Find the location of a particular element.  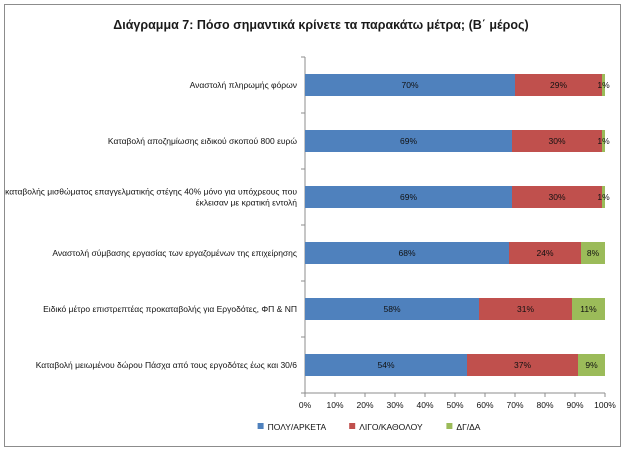

x-tick-label: 50% is located at coordinates (454, 405).